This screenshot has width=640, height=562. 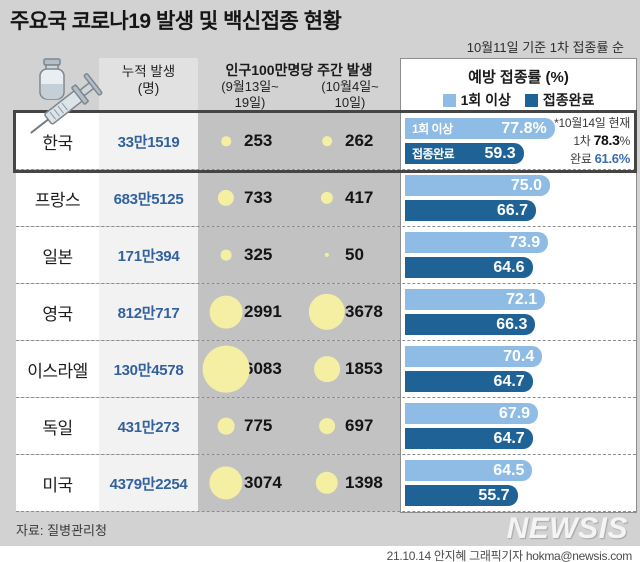 What do you see at coordinates (148, 198) in the screenshot?
I see `cumulative-count: 683만5125` at bounding box center [148, 198].